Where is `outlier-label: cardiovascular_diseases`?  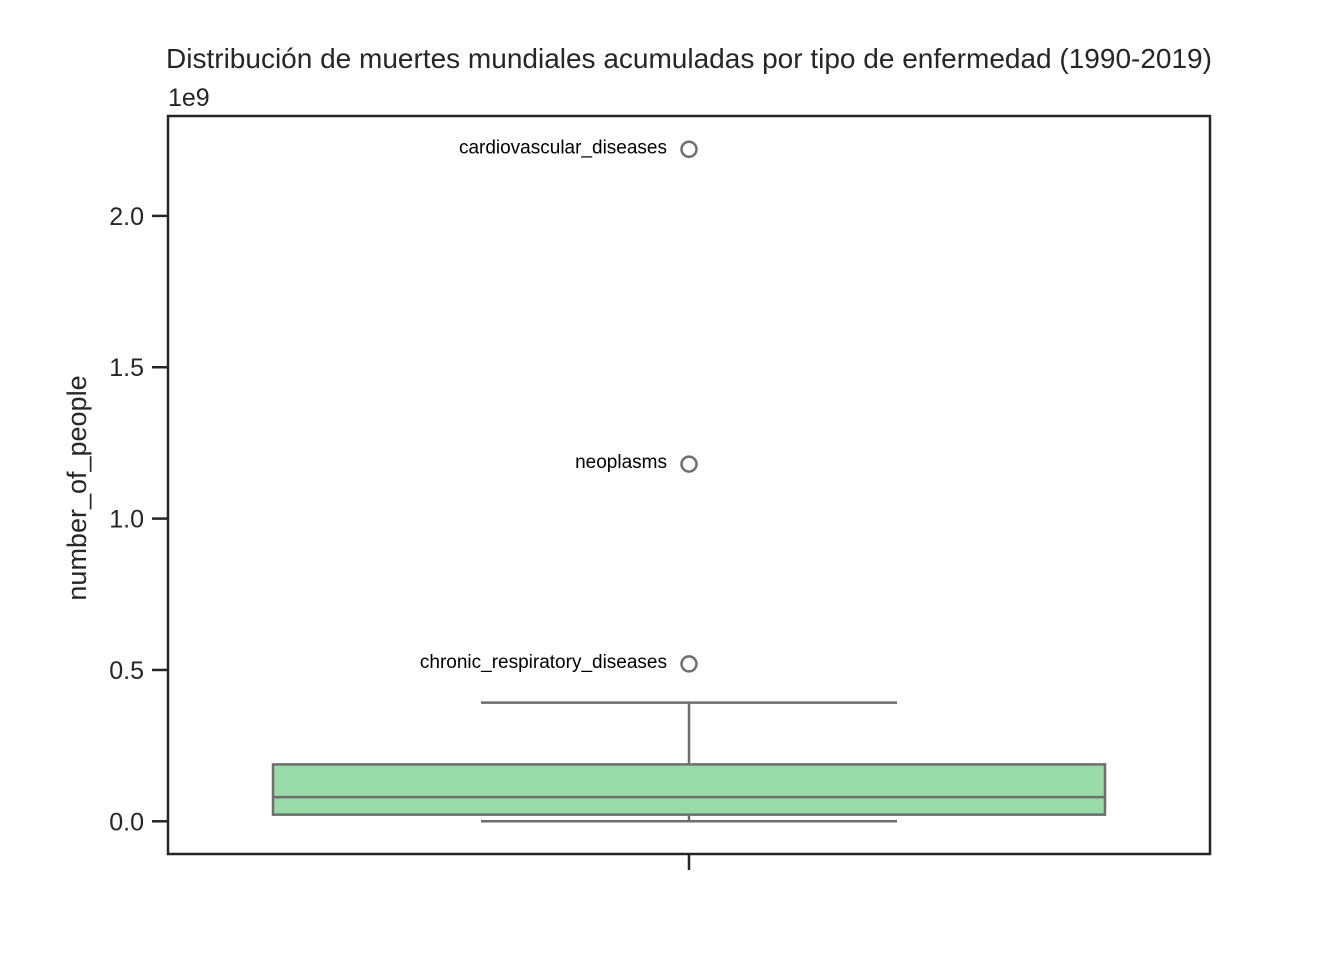
outlier-label: cardiovascular_diseases is located at coordinates (563, 147).